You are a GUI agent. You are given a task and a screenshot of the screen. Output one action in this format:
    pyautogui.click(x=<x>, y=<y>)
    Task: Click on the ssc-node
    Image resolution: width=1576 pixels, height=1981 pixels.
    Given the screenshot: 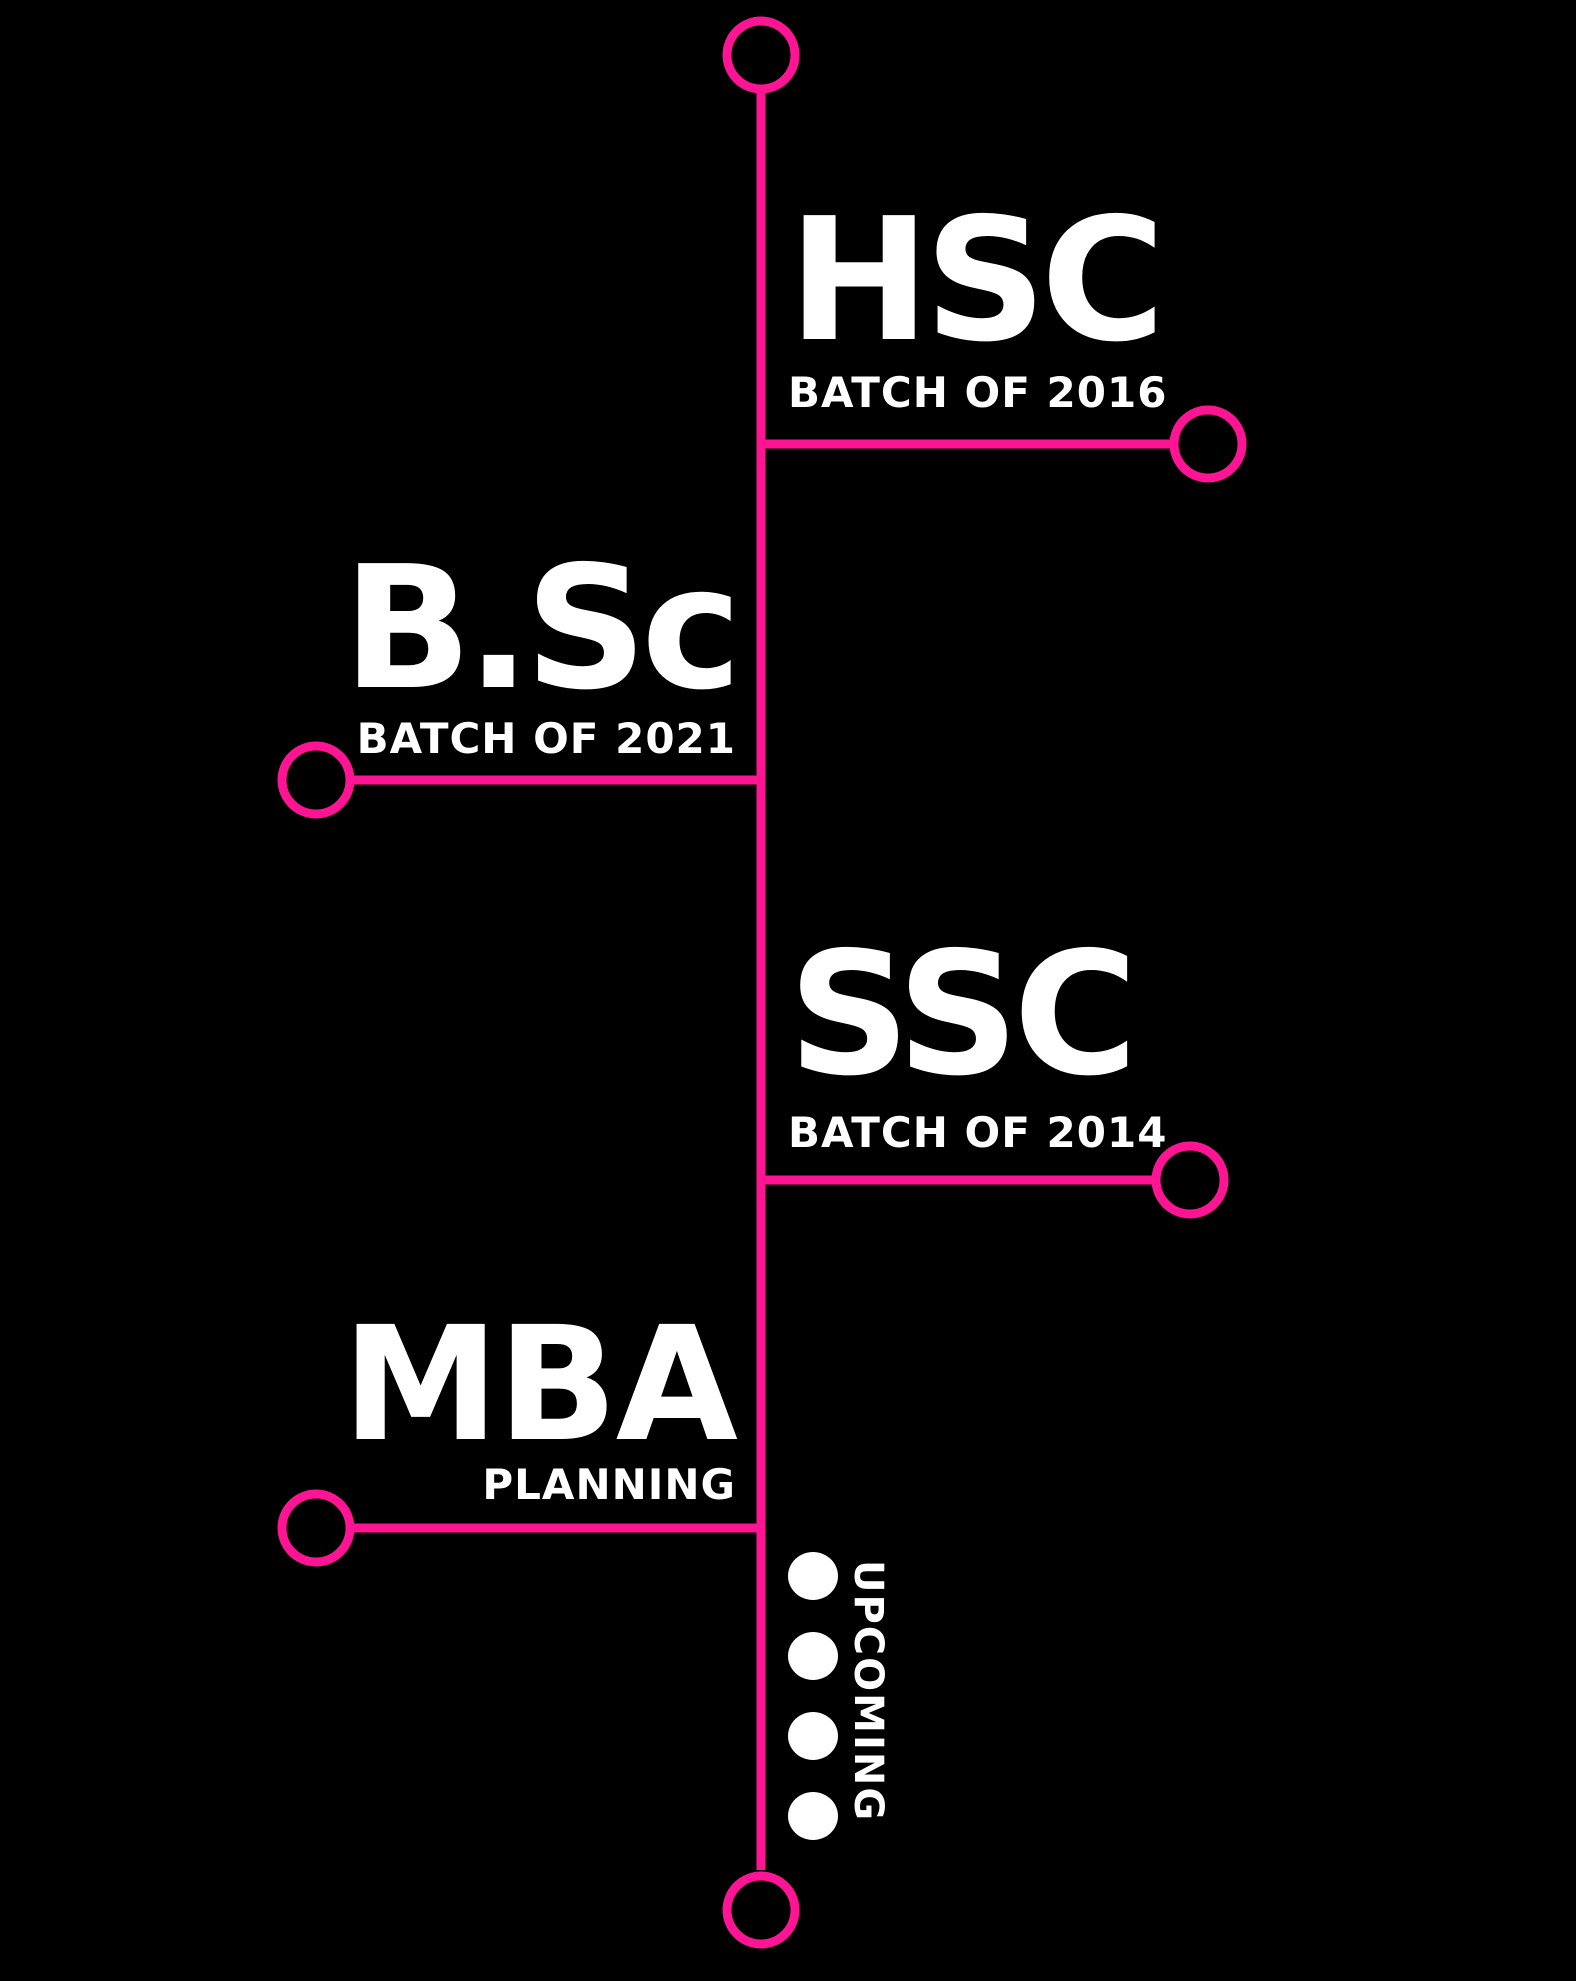 What is the action you would take?
    pyautogui.click(x=1190, y=1180)
    